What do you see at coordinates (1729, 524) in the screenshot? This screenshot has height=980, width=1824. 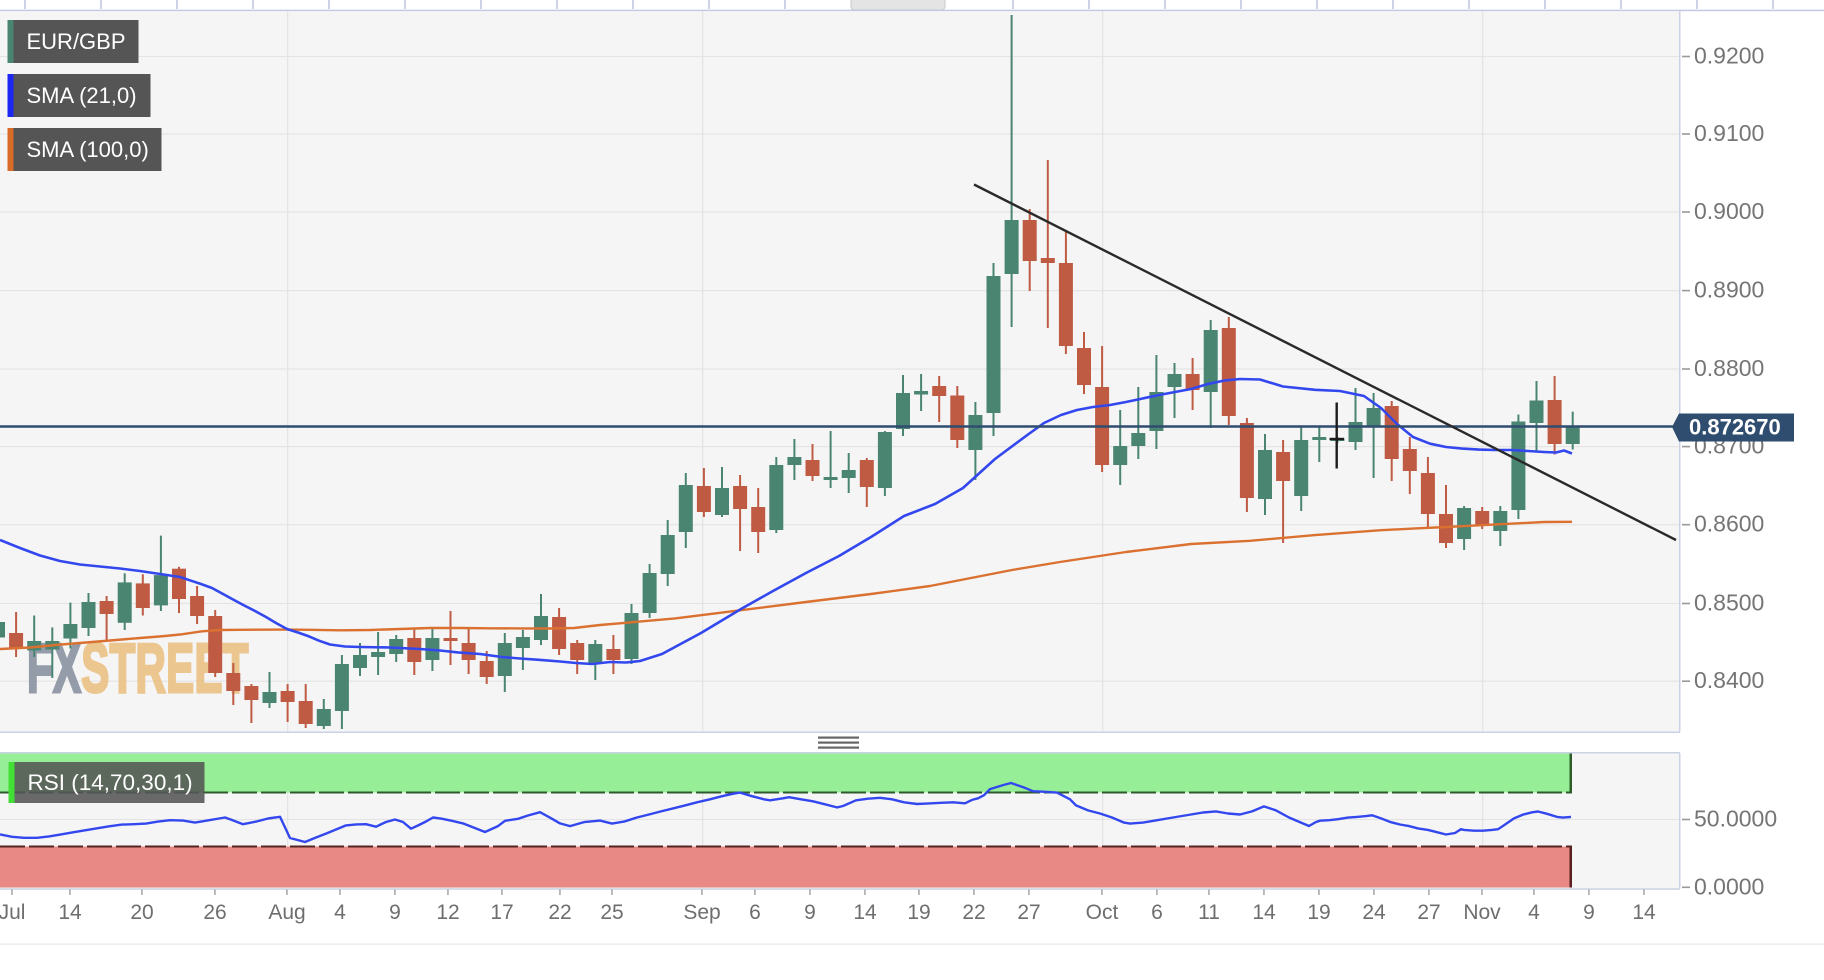 I see `svg-text: 0.8600` at bounding box center [1729, 524].